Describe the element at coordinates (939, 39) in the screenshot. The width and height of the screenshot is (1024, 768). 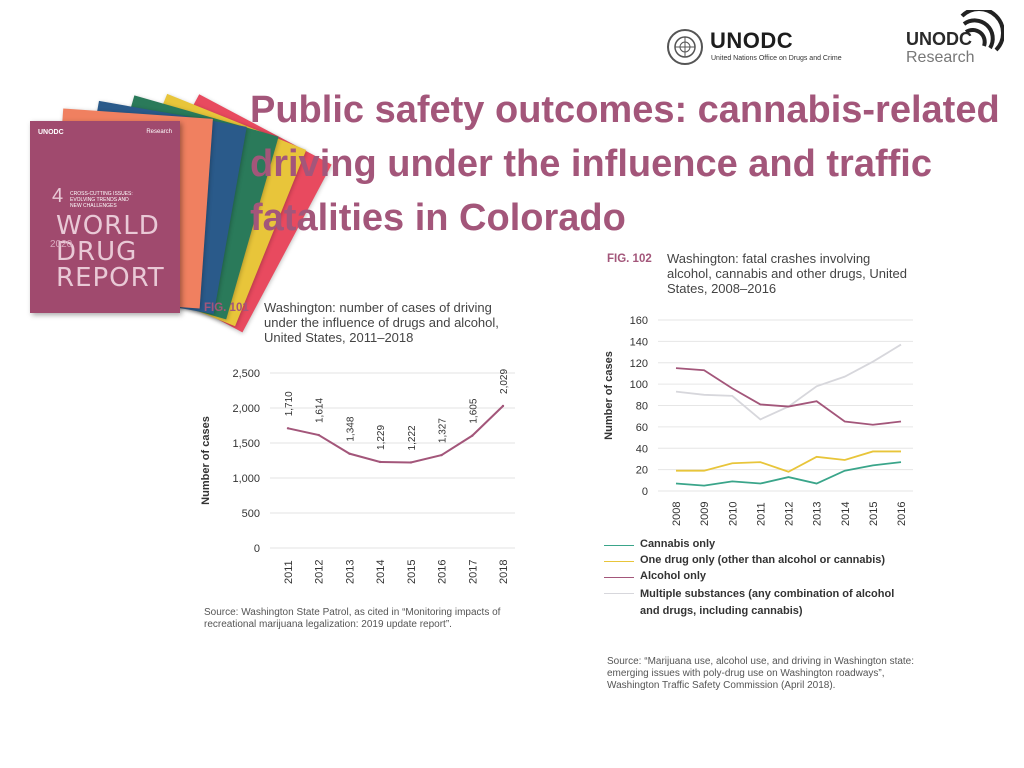
I see `research-wordmark: UNODC` at that location.